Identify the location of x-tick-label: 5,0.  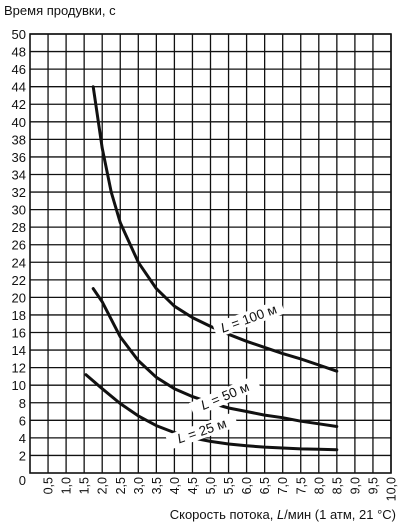
(211, 485).